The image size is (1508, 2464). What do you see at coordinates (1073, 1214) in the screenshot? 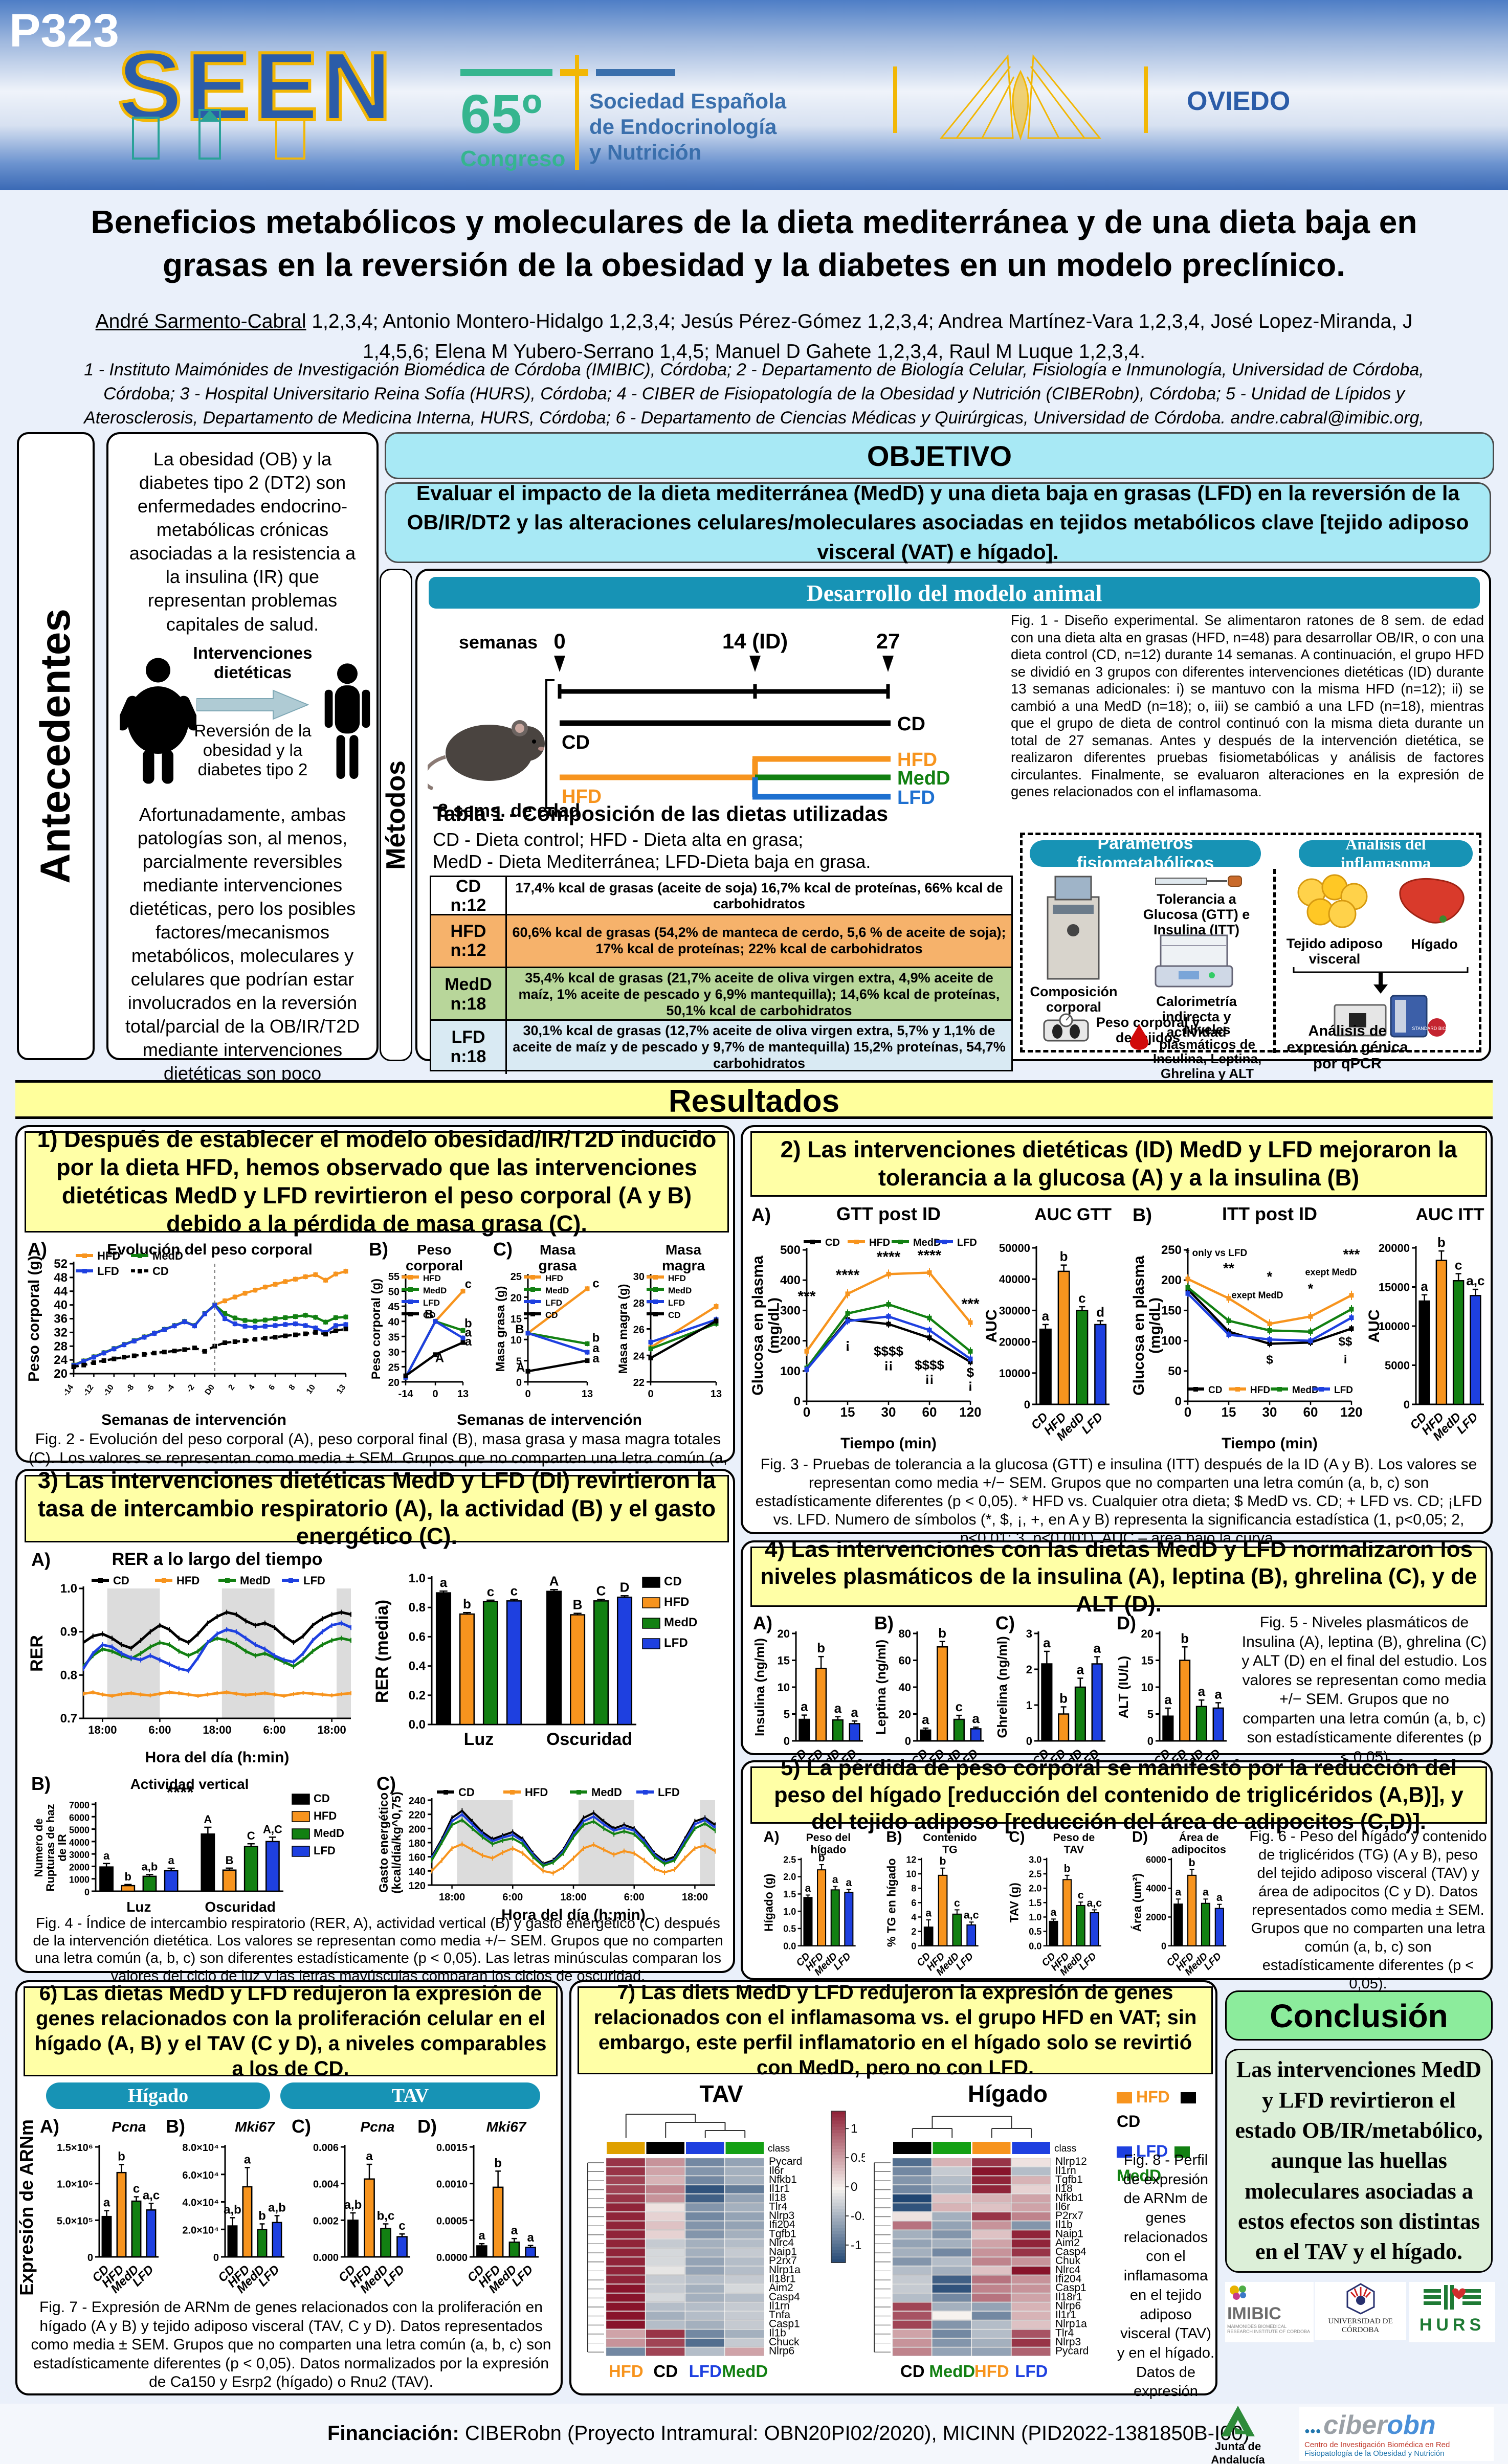
I see `svg-text: AUC GTT` at bounding box center [1073, 1214].